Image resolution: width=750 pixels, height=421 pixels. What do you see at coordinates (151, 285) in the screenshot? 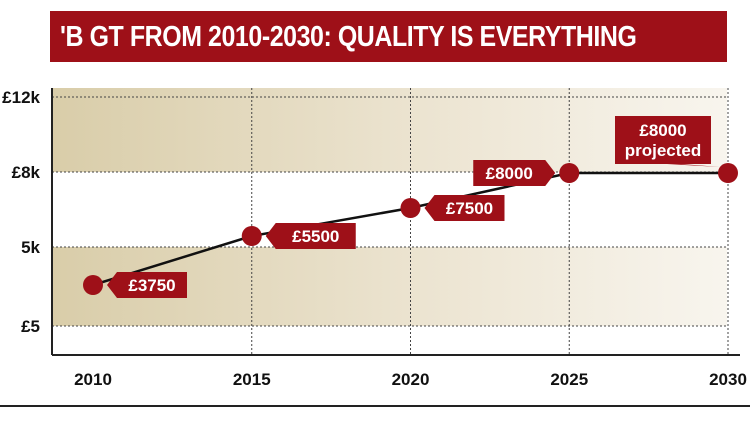
I see `data-label: £3750` at bounding box center [151, 285].